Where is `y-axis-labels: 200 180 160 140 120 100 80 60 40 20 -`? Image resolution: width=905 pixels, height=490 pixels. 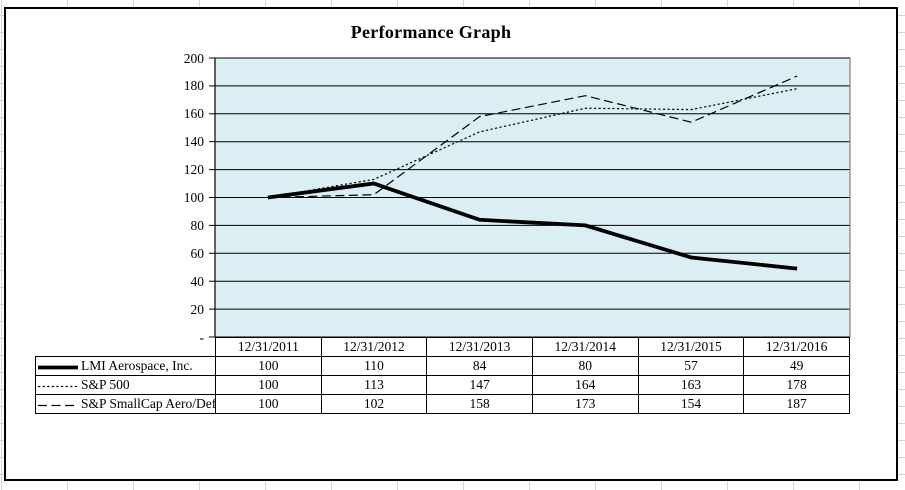 y-axis-labels: 200 180 160 140 120 100 80 60 40 20 - is located at coordinates (164, 198).